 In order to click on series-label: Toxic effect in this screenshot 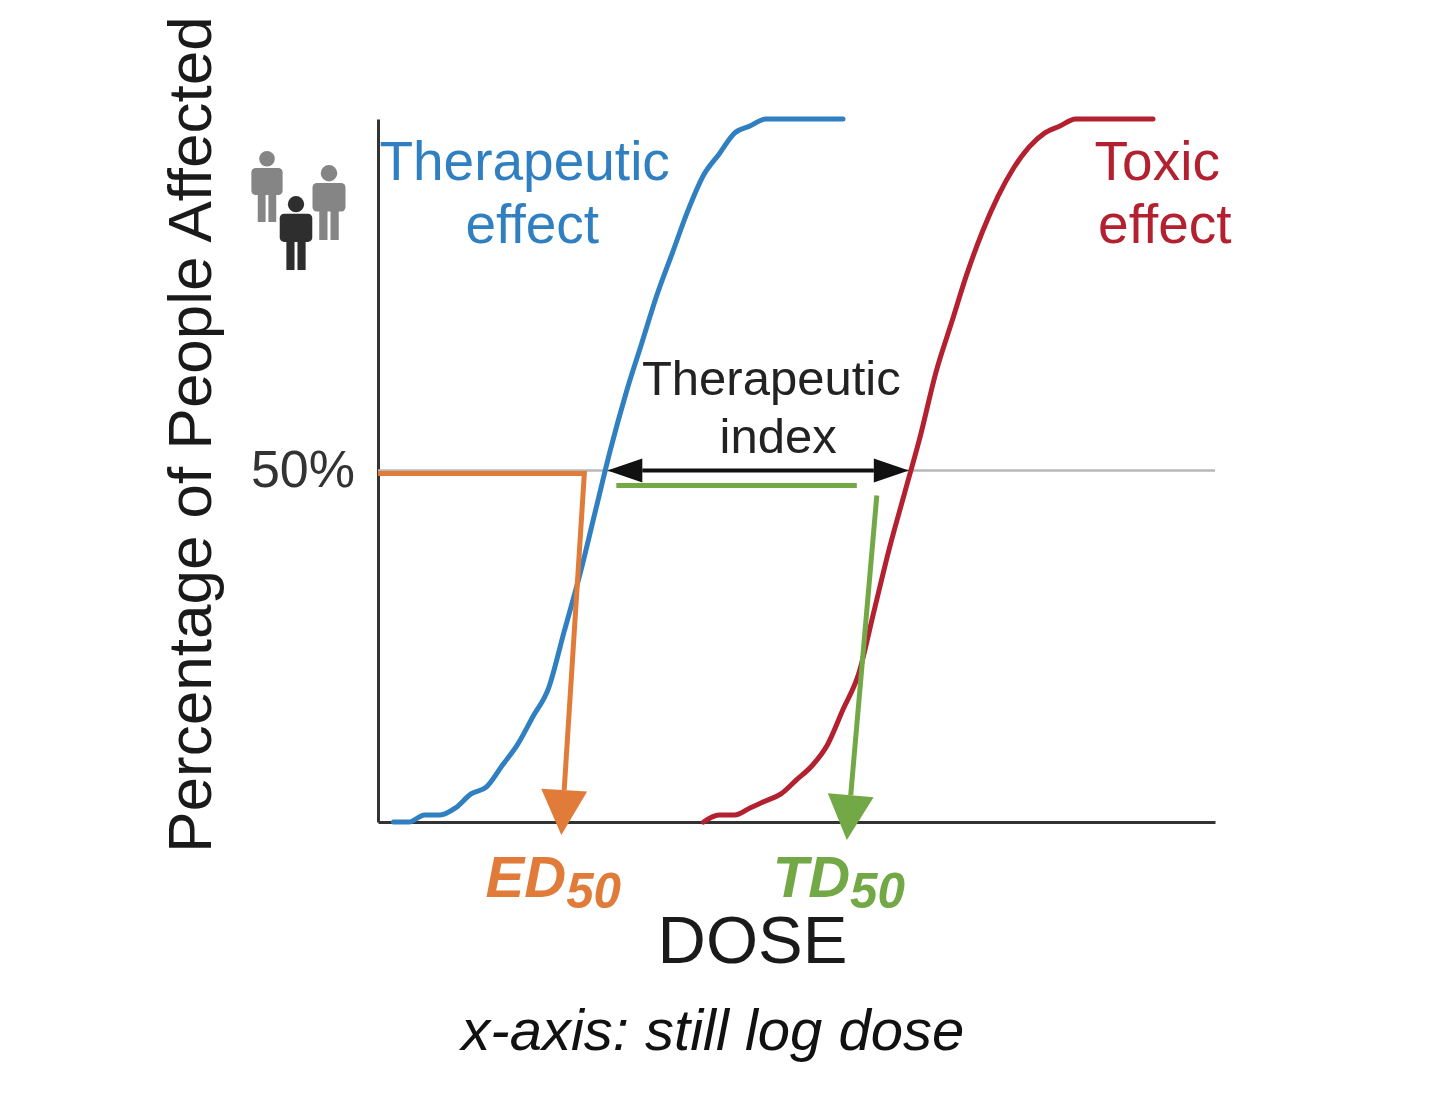, I will do `click(1165, 192)`.